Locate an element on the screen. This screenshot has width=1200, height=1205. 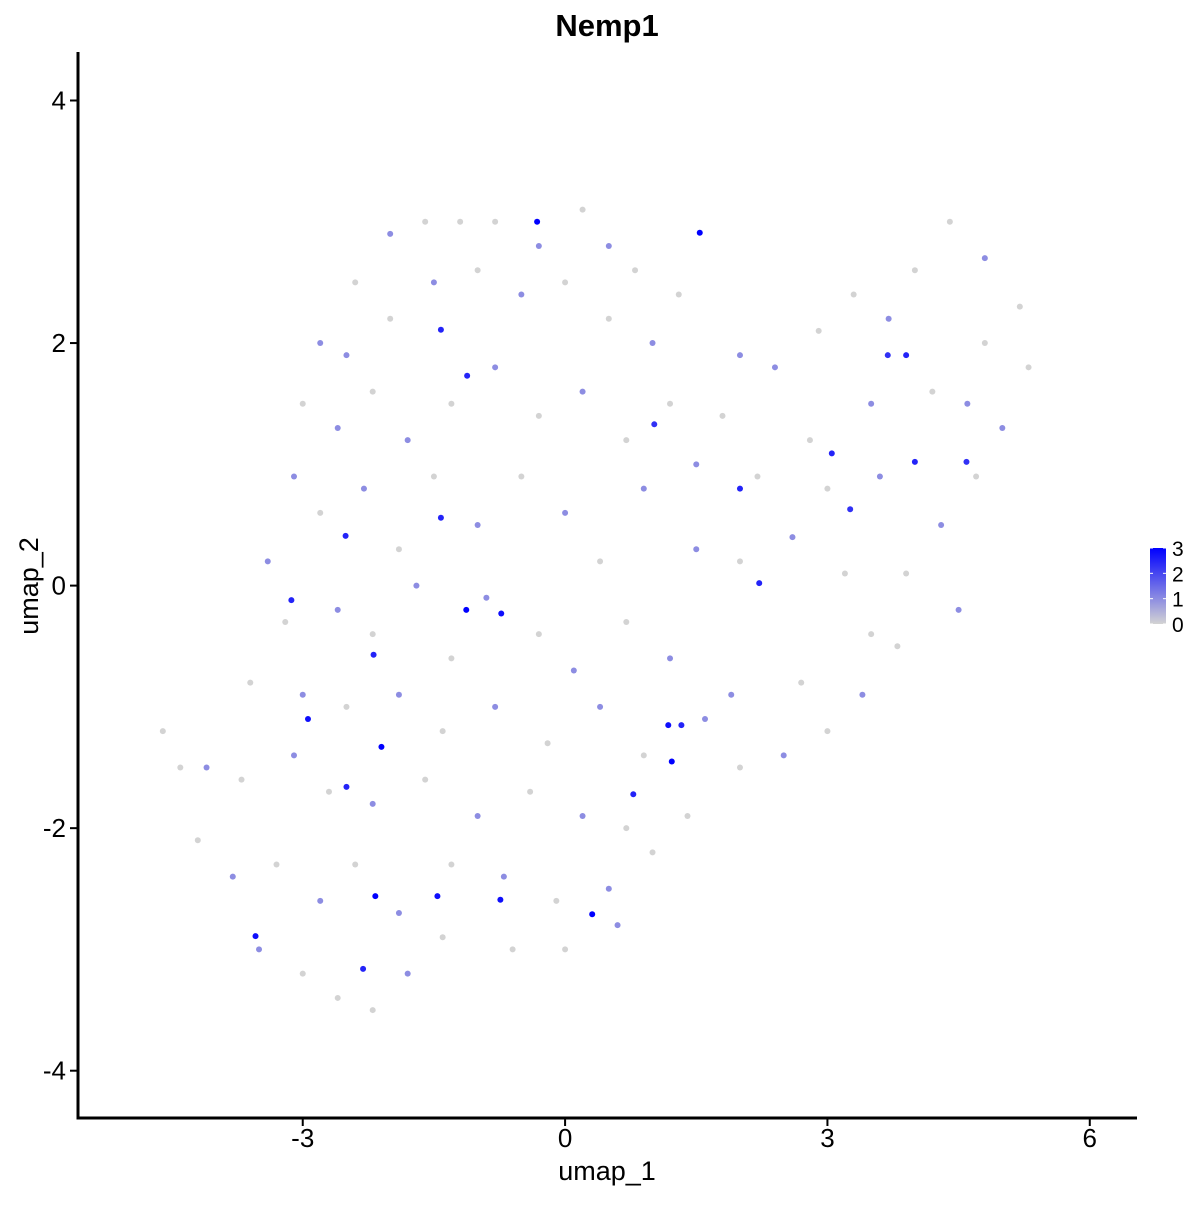
y-tick-label: -2 is located at coordinates (54, 828).